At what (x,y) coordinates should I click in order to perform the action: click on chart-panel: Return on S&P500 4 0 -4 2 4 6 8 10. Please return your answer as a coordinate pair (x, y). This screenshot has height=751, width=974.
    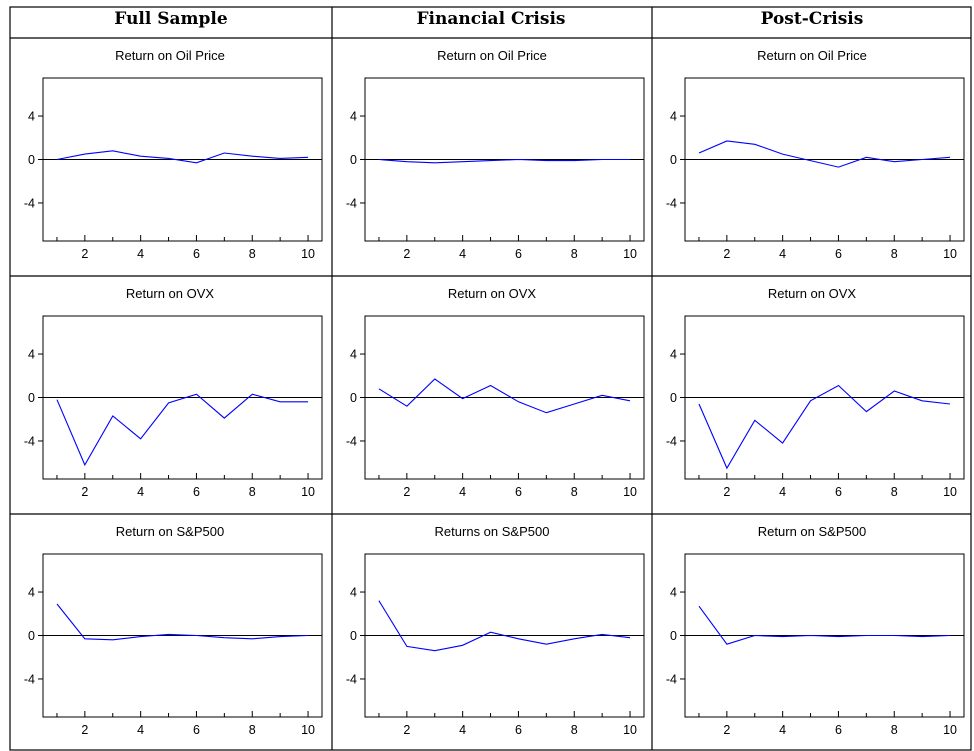
    Looking at the image, I should click on (815, 630).